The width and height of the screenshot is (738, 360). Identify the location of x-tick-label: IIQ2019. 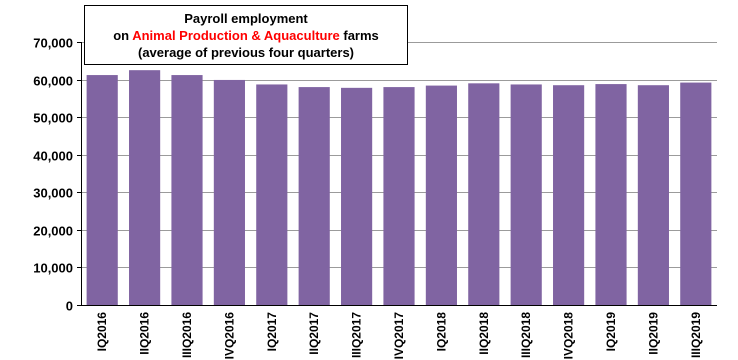
(653, 333).